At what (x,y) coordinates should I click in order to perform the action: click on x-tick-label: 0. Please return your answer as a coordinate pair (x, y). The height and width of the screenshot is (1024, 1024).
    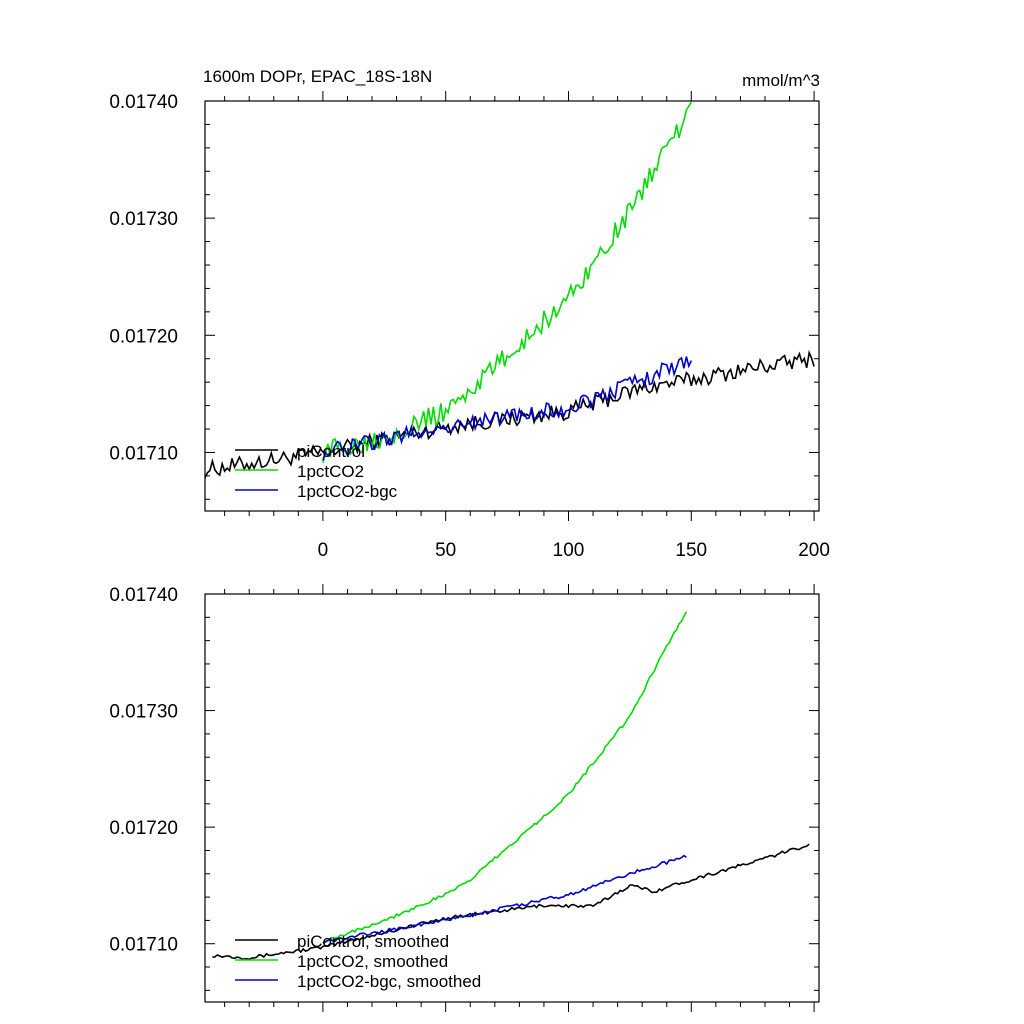
    Looking at the image, I should click on (323, 550).